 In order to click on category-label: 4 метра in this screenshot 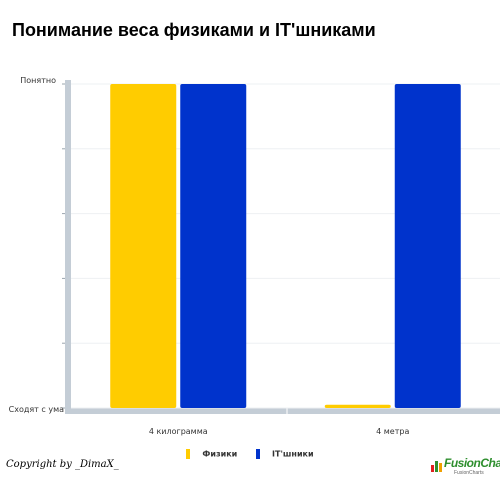, I will do `click(392, 431)`.